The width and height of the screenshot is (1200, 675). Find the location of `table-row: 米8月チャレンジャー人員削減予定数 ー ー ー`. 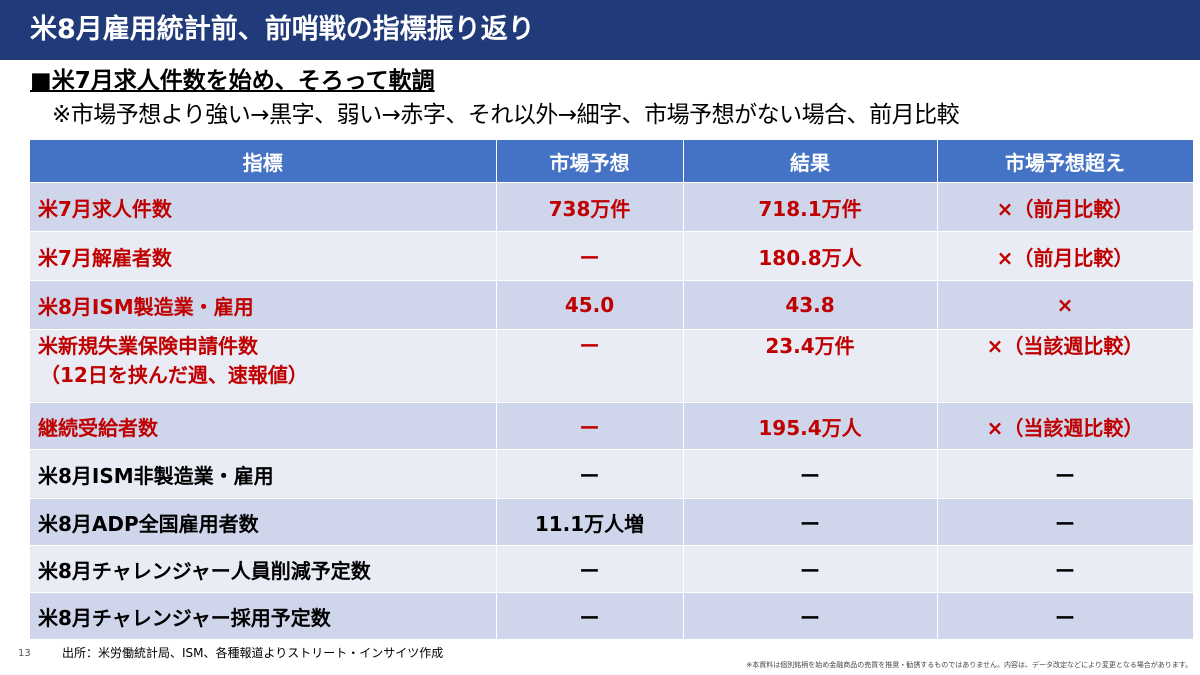

table-row: 米8月チャレンジャー人員削減予定数 ー ー ー is located at coordinates (612, 569).